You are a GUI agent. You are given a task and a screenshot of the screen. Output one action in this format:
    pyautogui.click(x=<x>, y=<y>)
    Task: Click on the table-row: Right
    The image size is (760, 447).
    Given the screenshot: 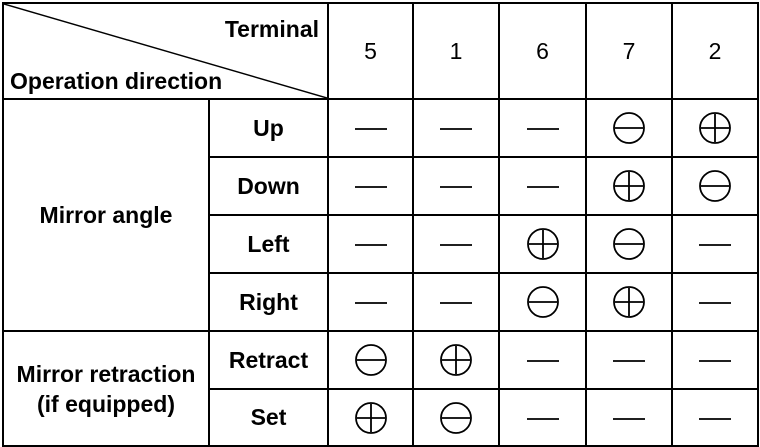 What is the action you would take?
    pyautogui.click(x=381, y=302)
    